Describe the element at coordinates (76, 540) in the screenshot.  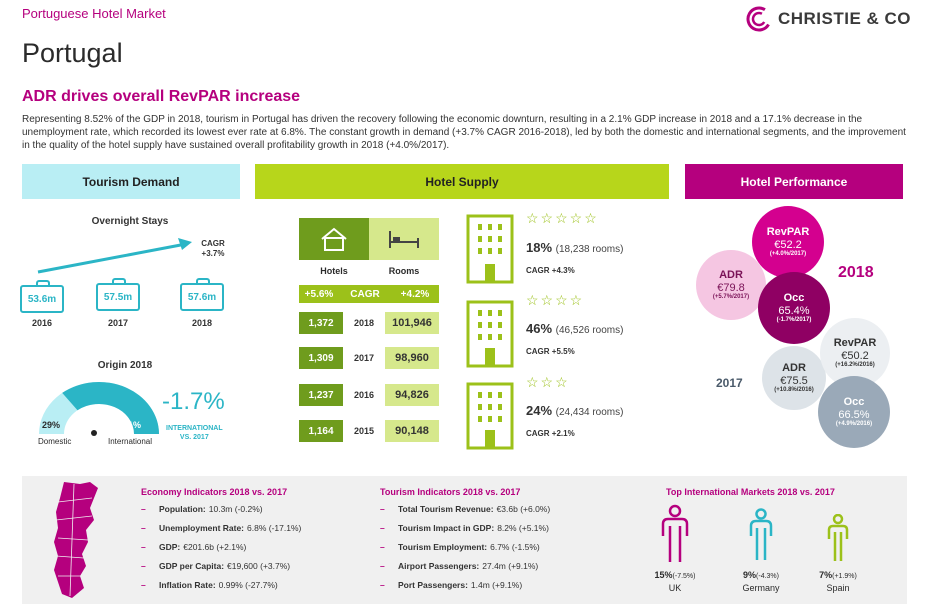
I see `portugal-map-icon` at that location.